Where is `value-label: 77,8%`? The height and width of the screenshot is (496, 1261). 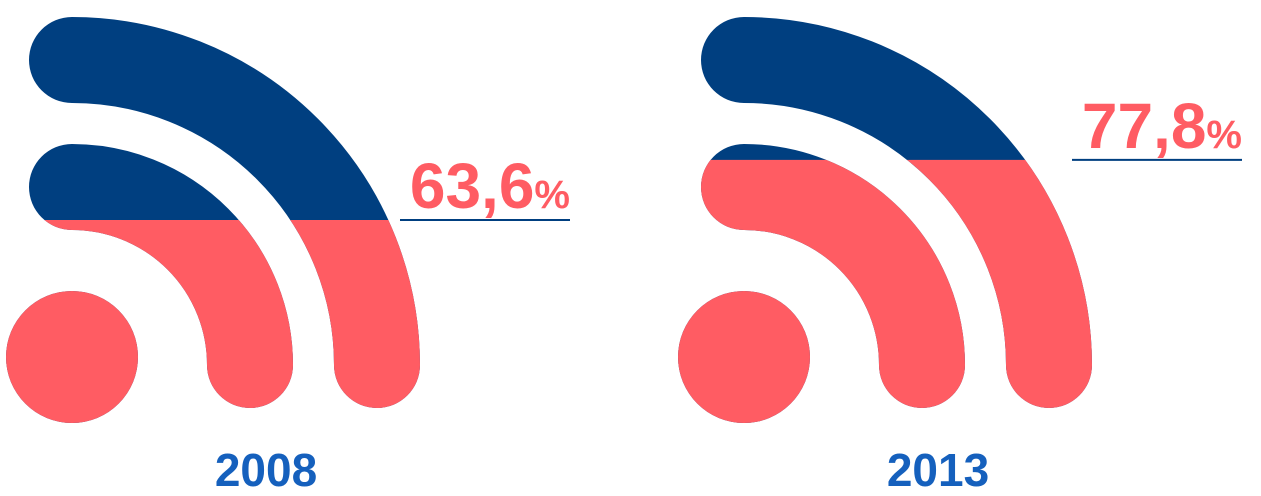
value-label: 77,8% is located at coordinates (1162, 126).